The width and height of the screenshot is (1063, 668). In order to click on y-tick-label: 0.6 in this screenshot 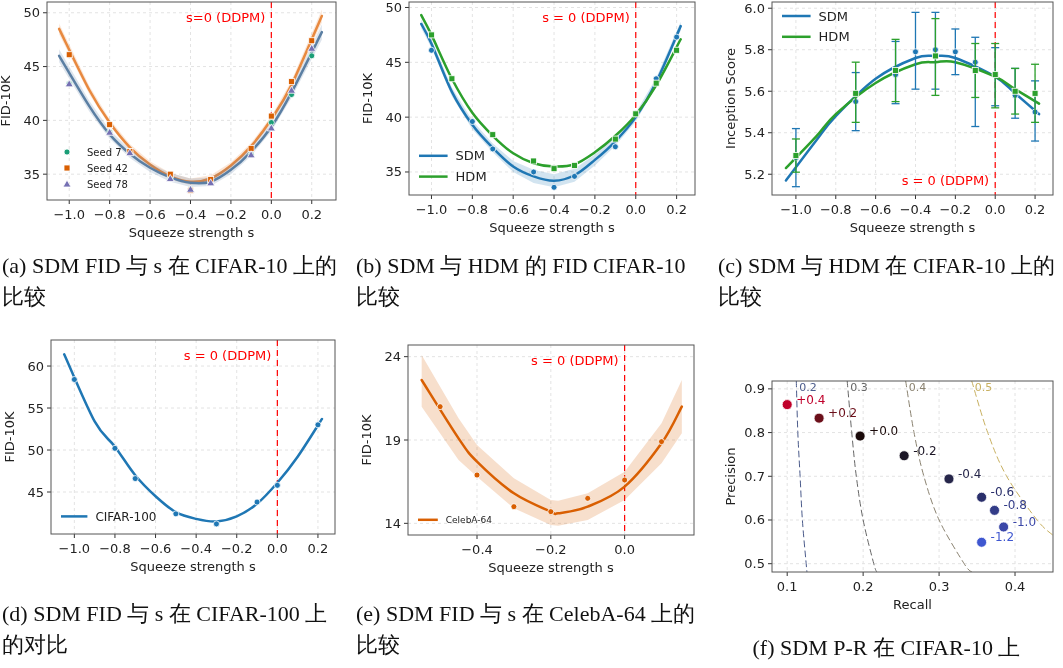, I will do `click(754, 520)`.